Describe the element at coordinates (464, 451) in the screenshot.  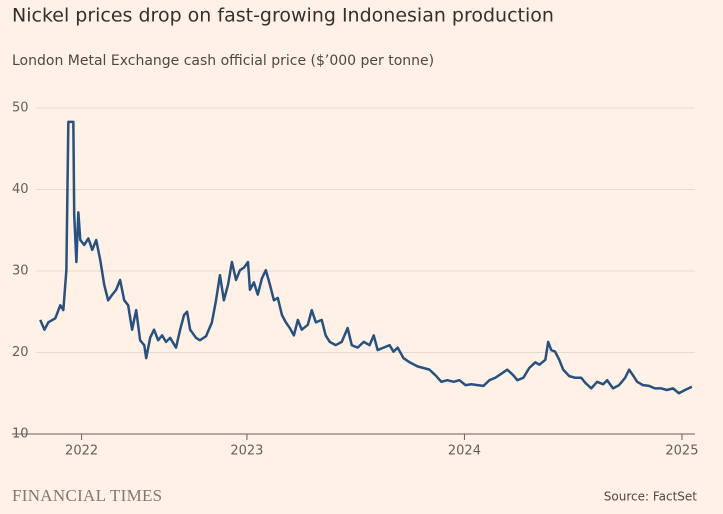
I see `x-tick-label: 2024` at that location.